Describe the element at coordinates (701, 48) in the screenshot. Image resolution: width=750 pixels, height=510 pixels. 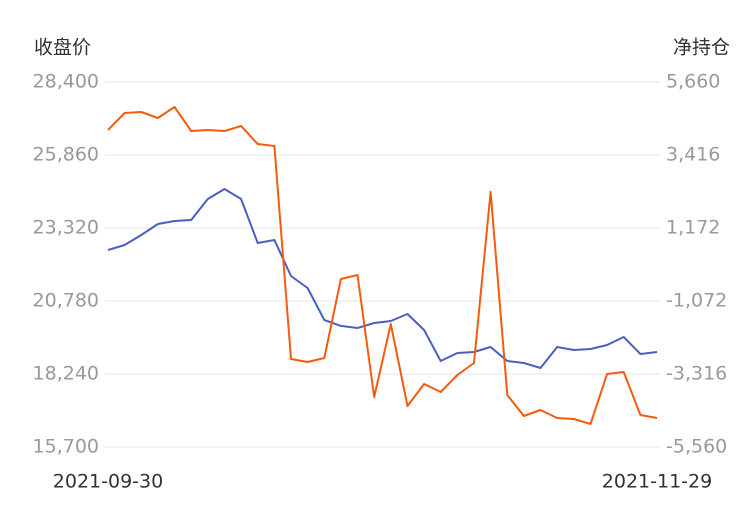
I see `y2-axis-title: 净持仓` at that location.